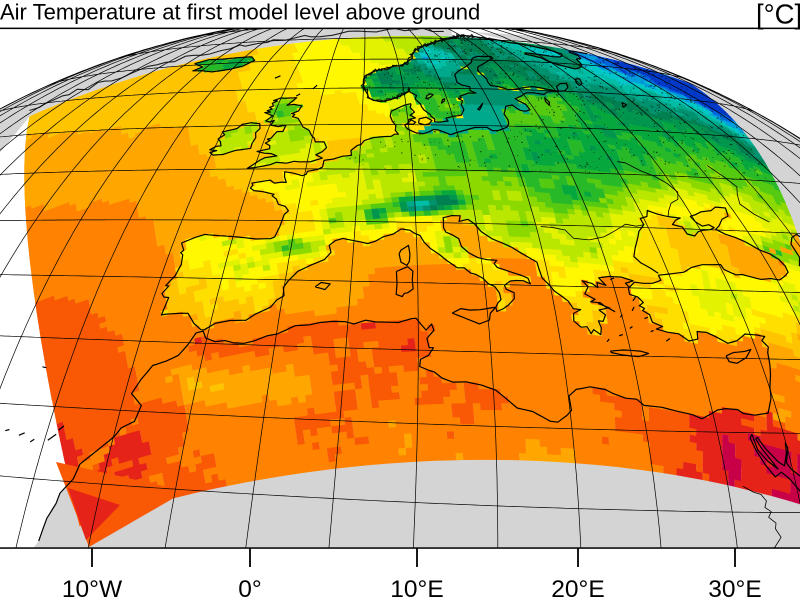 This screenshot has height=600, width=800. I want to click on svg-text: 20°E, so click(577, 588).